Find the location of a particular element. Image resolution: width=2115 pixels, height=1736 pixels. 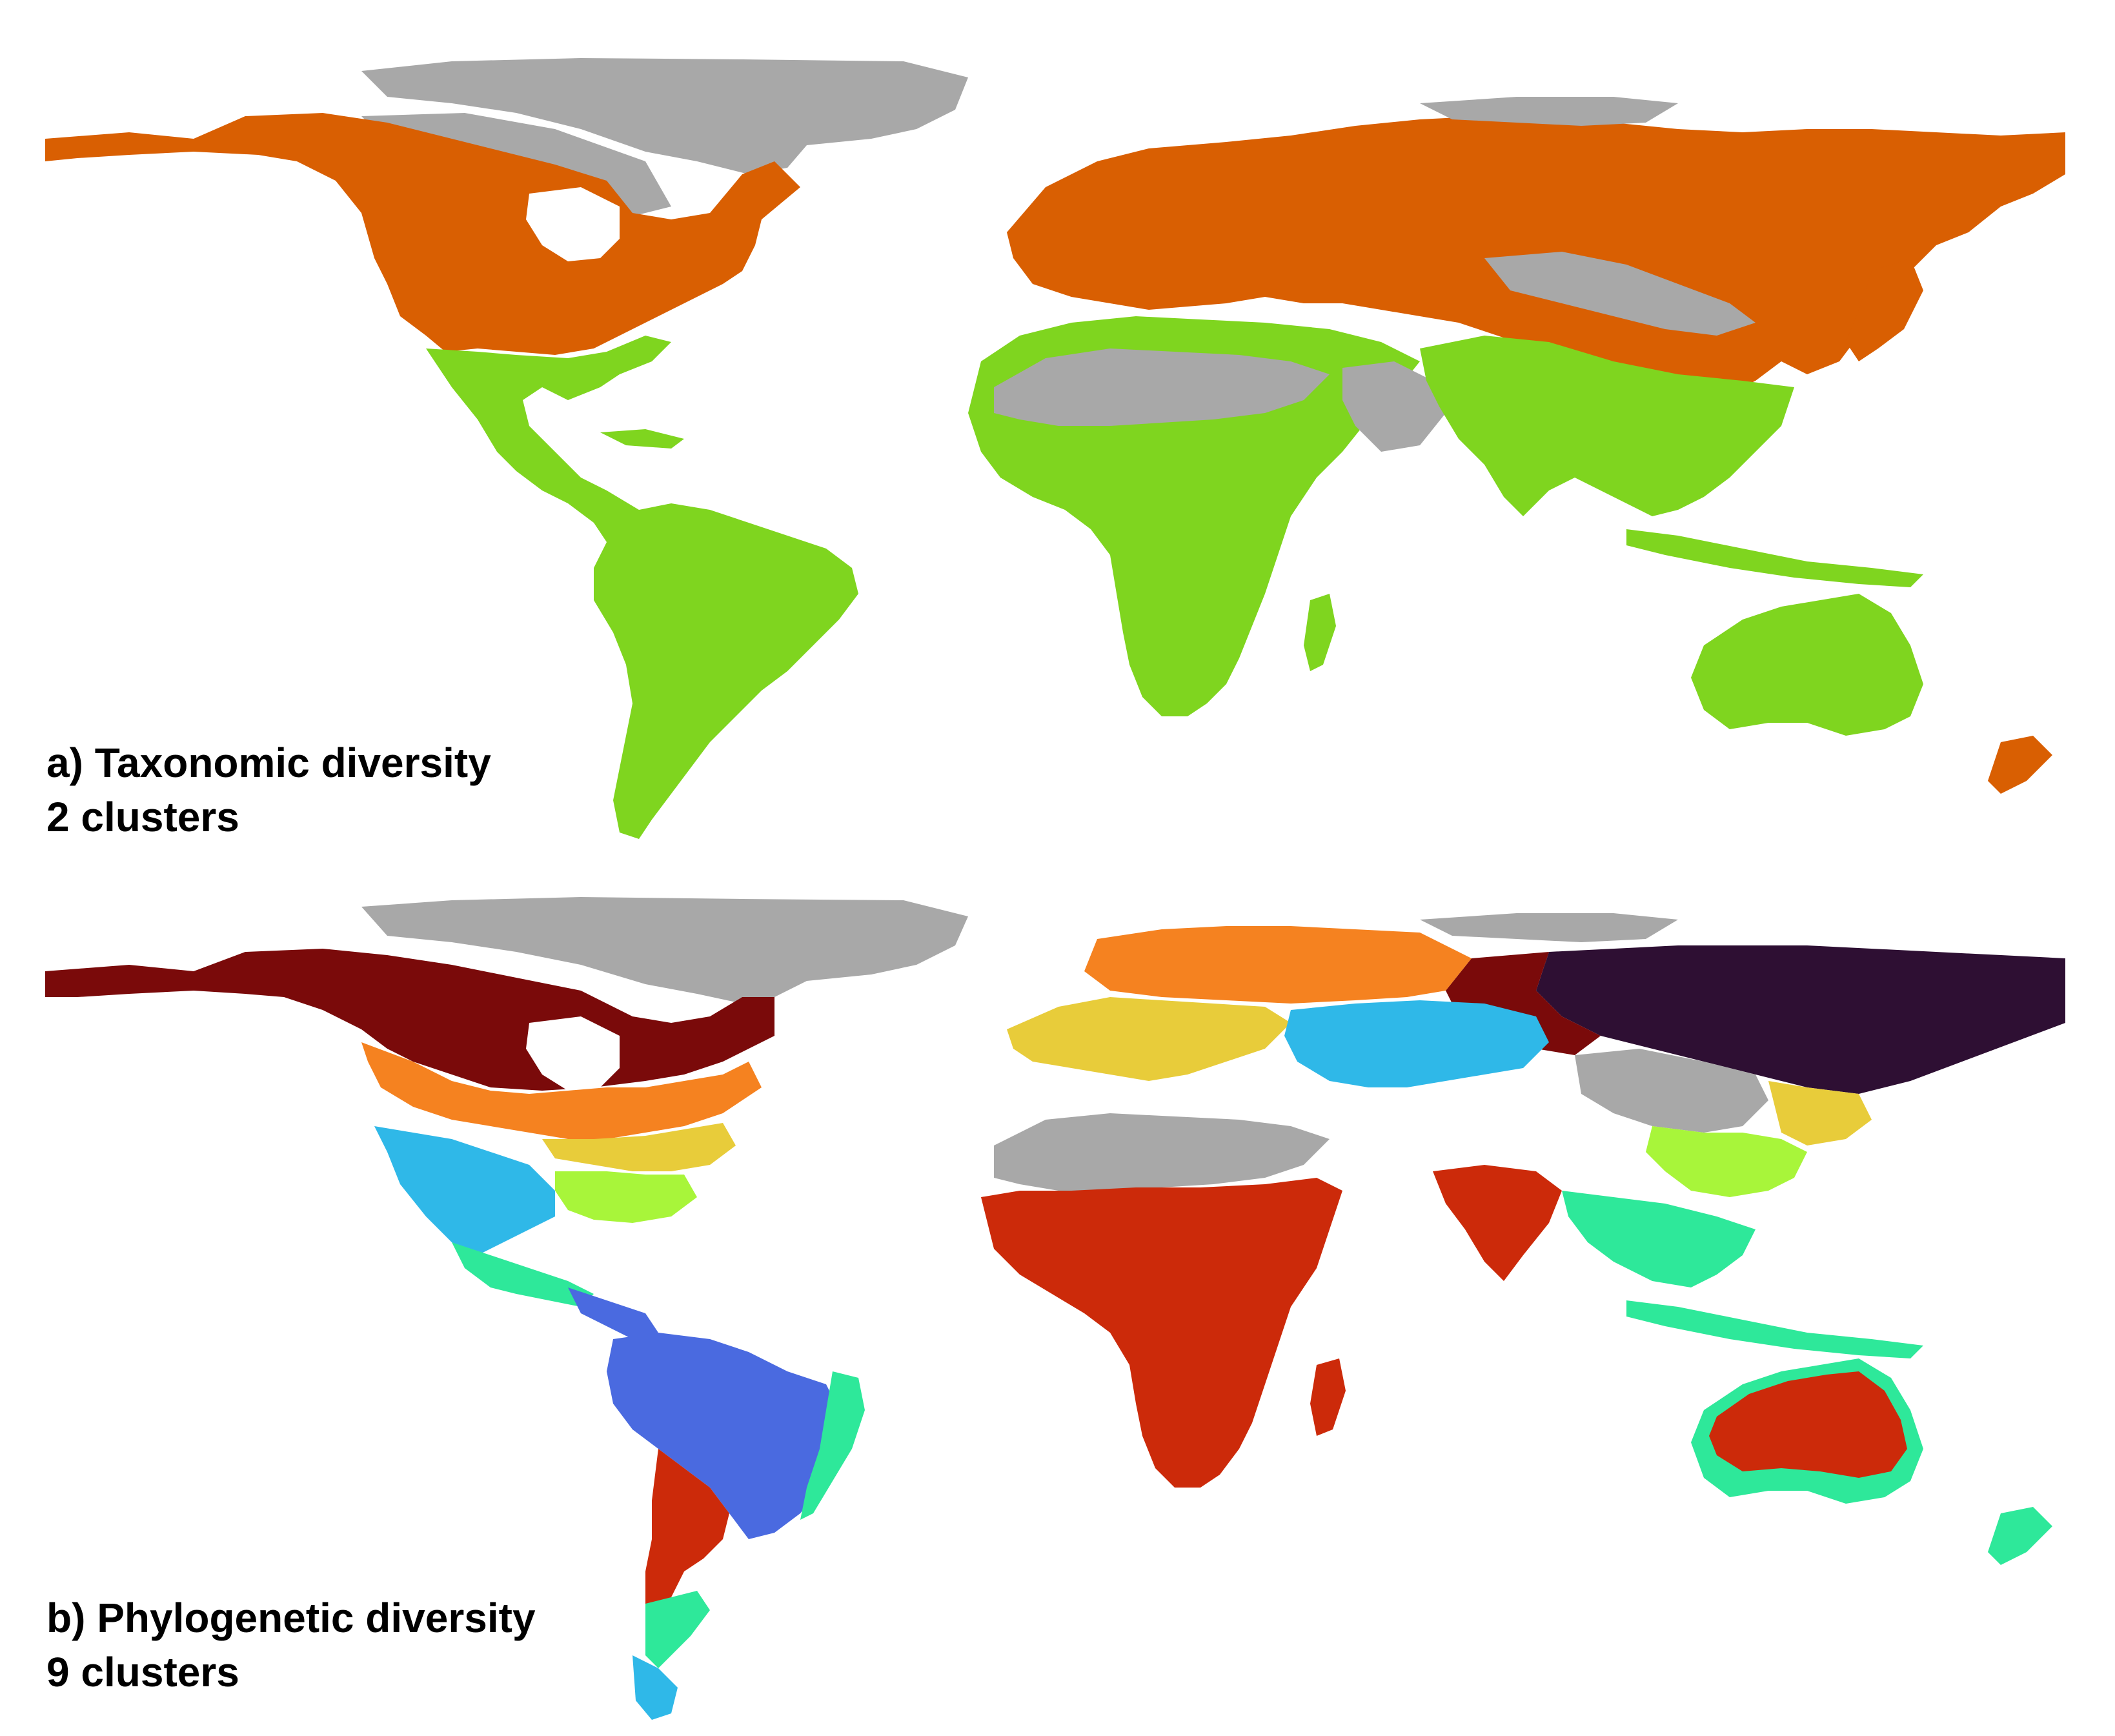

panel-a-title: a) Taxonomic diversity is located at coordinates (268, 763).